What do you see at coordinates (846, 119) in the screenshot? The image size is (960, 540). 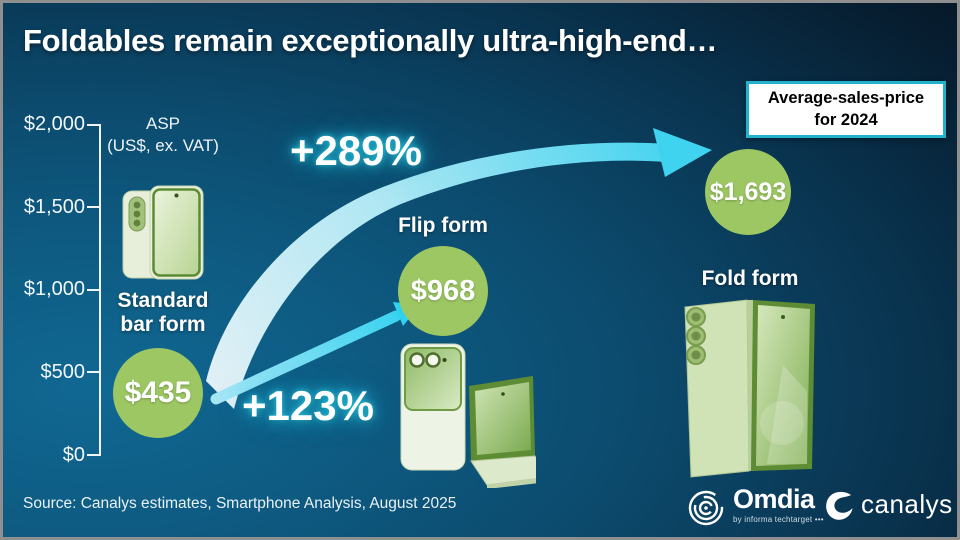 I see `note-line2: for 2024` at bounding box center [846, 119].